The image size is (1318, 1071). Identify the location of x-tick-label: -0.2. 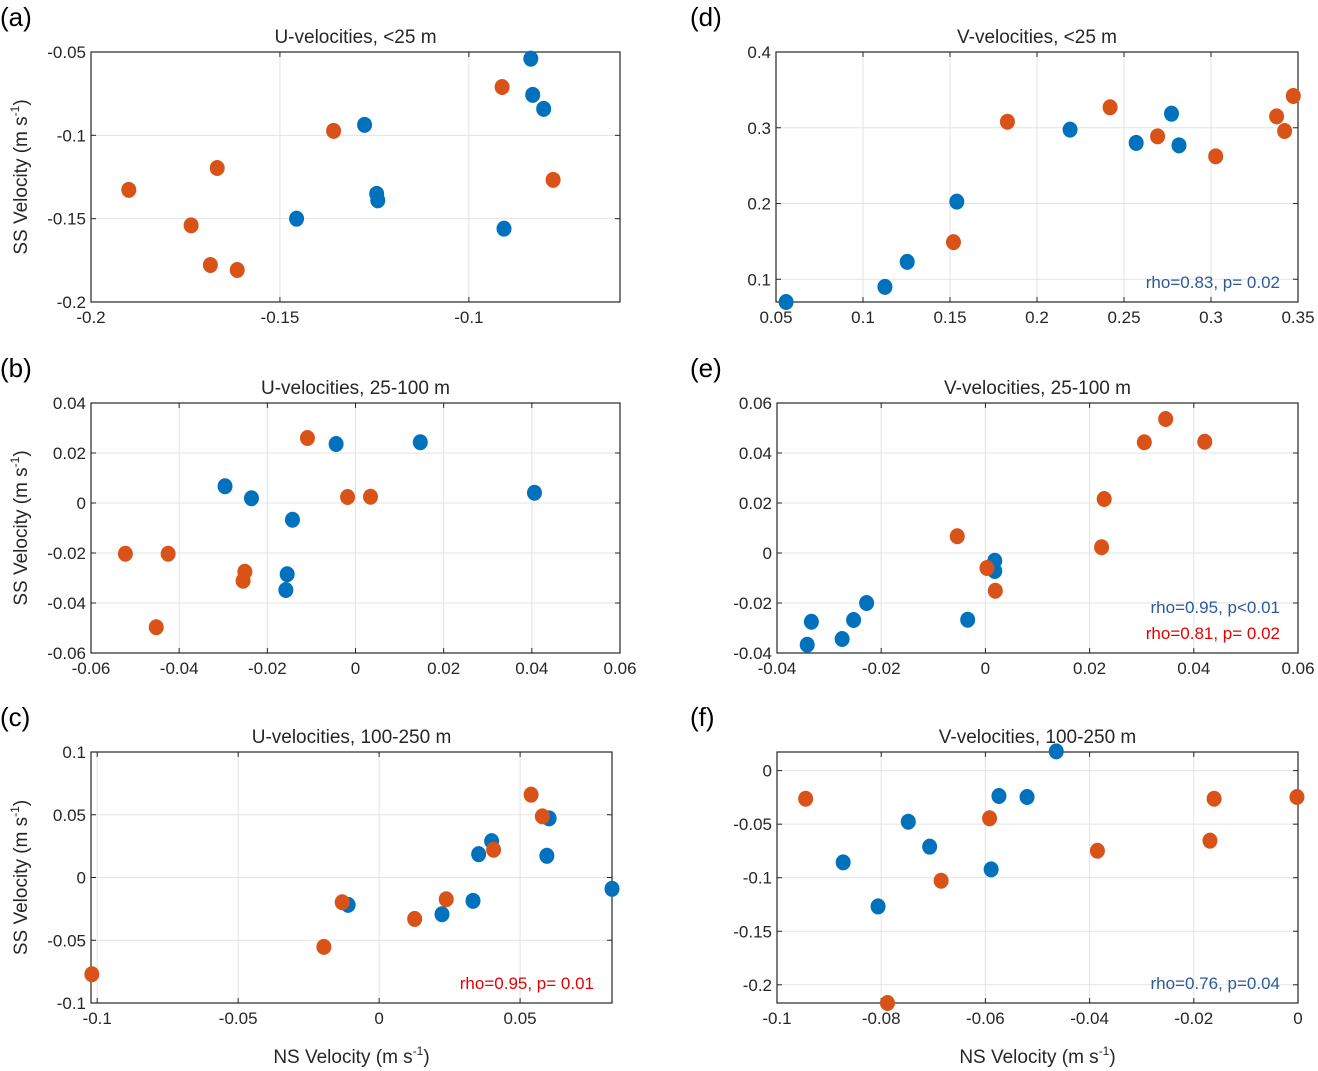
(90, 317).